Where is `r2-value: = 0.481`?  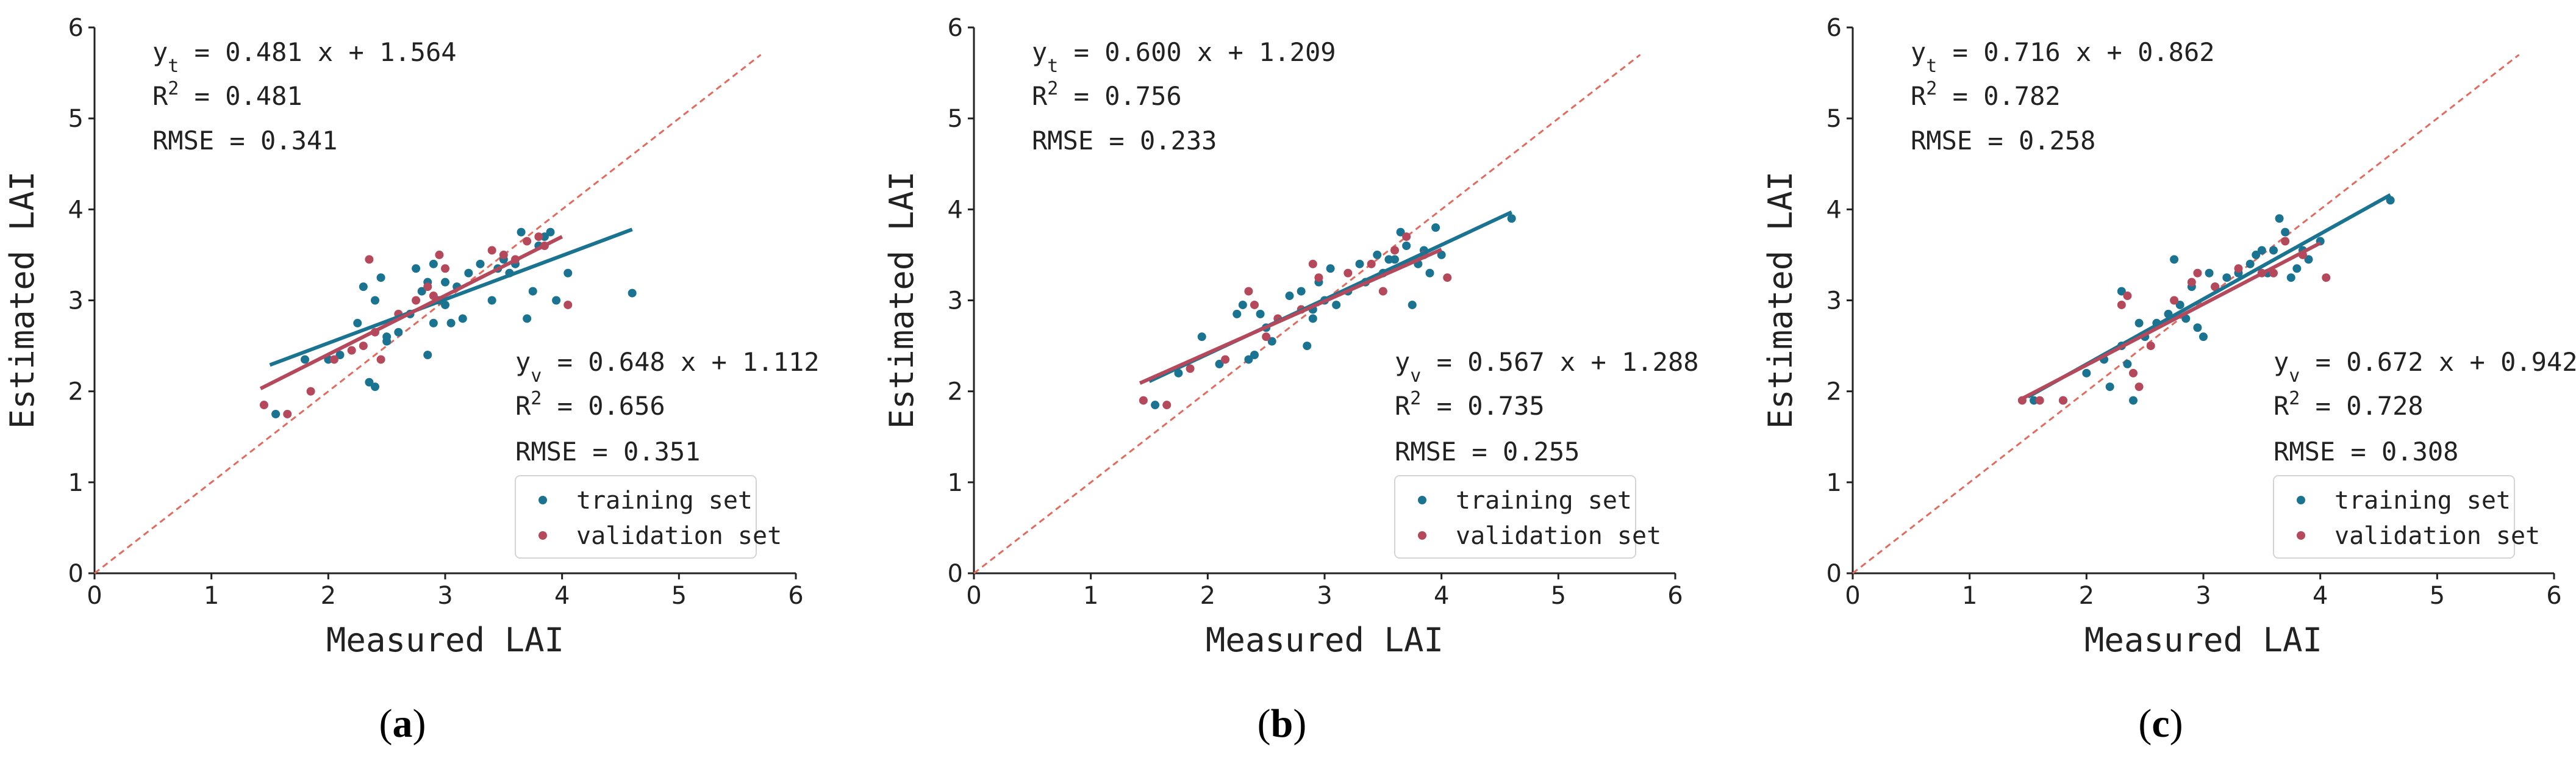 r2-value: = 0.481 is located at coordinates (240, 96).